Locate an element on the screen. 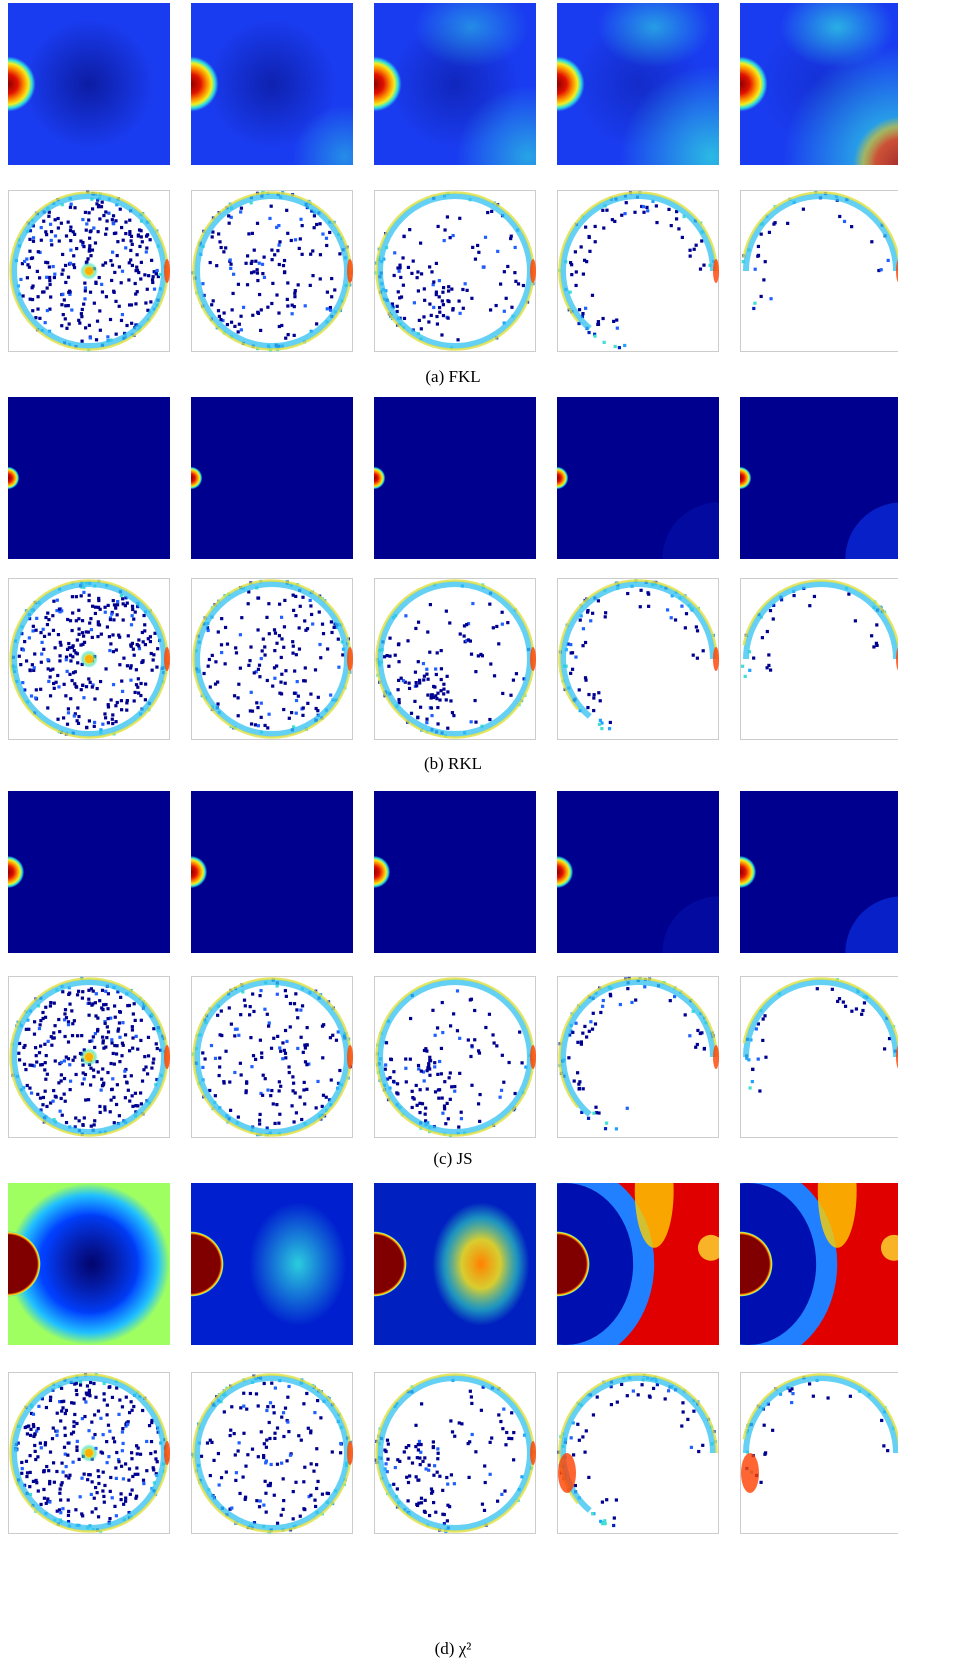 This screenshot has height=1679, width=959. sample-plot is located at coordinates (89, 1057).